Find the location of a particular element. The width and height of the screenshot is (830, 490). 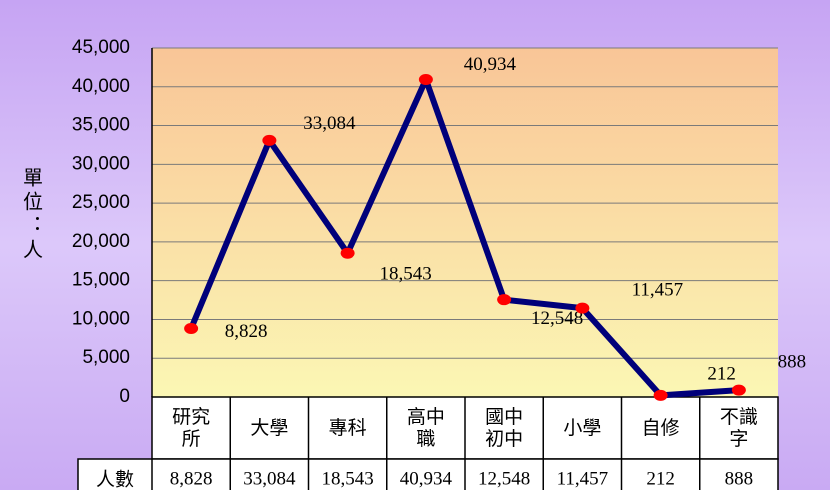

y-tick-label: 35,000 is located at coordinates (101, 125).